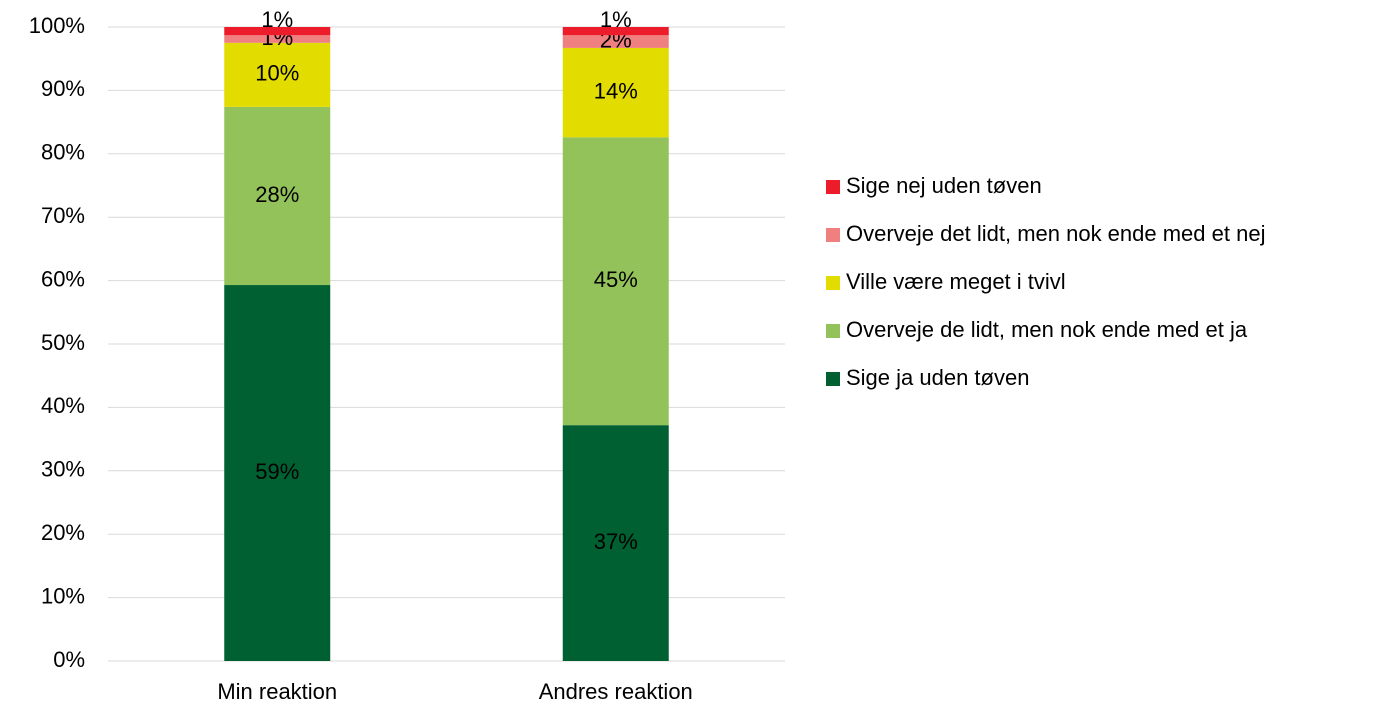  I want to click on y-tick-label: 60%, so click(63, 278).